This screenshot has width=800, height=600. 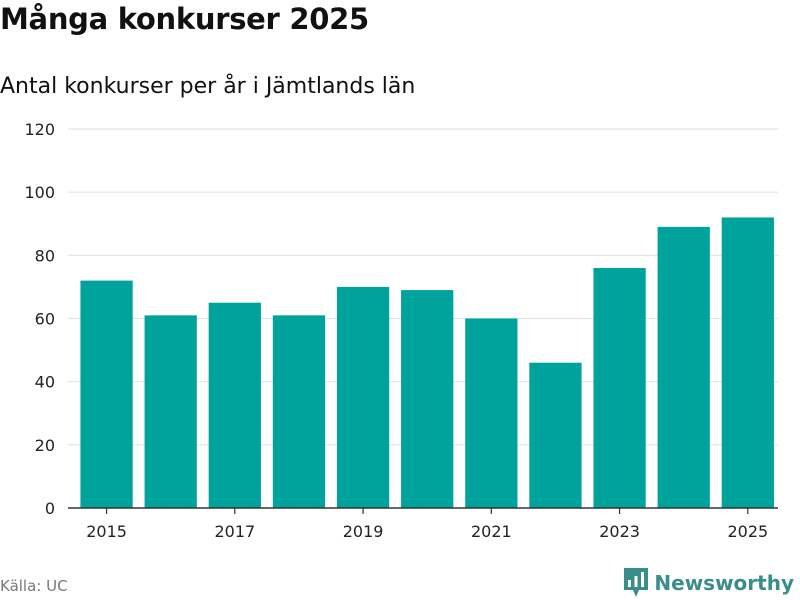 I want to click on bar-2019, so click(x=363, y=397).